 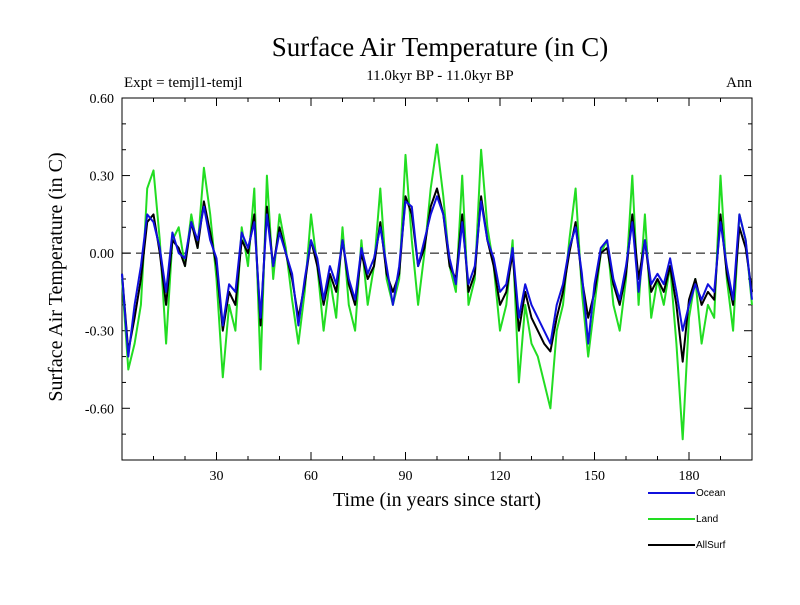 What do you see at coordinates (440, 47) in the screenshot?
I see `chart-title: Surface Air Temperature (in C)` at bounding box center [440, 47].